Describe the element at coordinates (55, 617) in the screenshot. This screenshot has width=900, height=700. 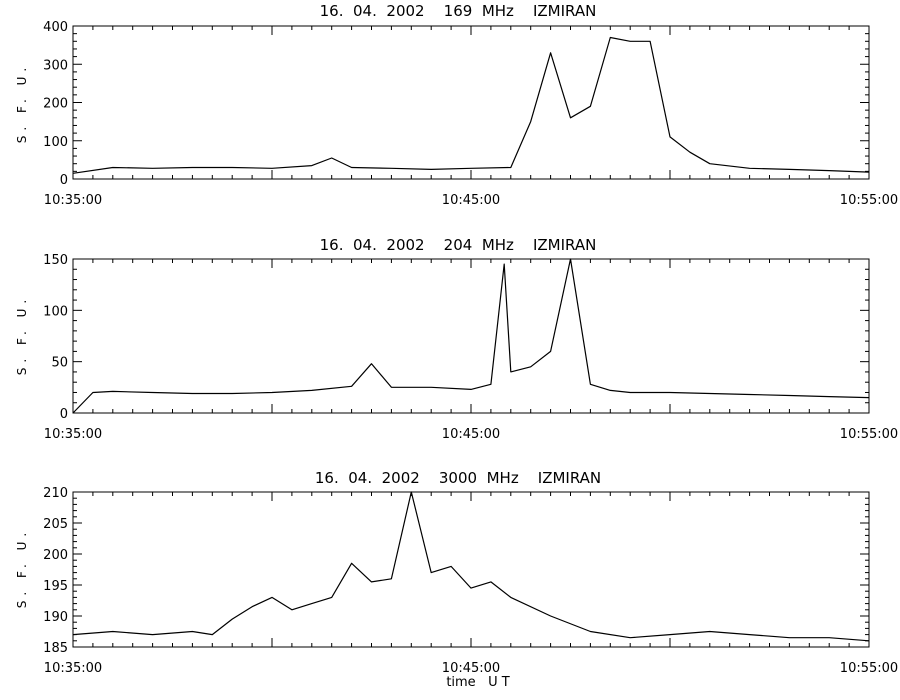
I see `y-tick-label-3000: 190` at that location.